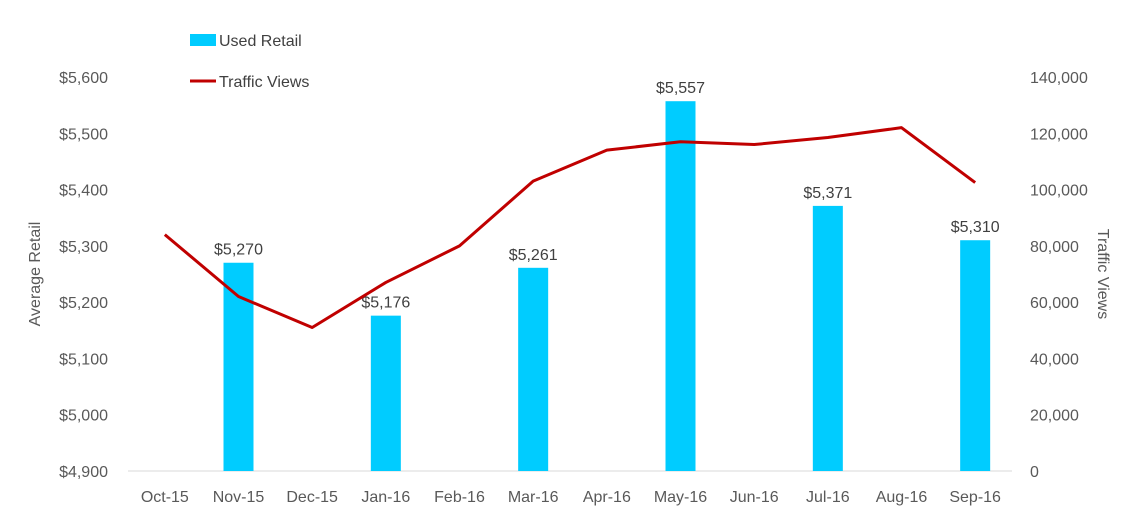 Image resolution: width=1146 pixels, height=524 pixels. I want to click on y-tick-label: $5,100, so click(83, 359).